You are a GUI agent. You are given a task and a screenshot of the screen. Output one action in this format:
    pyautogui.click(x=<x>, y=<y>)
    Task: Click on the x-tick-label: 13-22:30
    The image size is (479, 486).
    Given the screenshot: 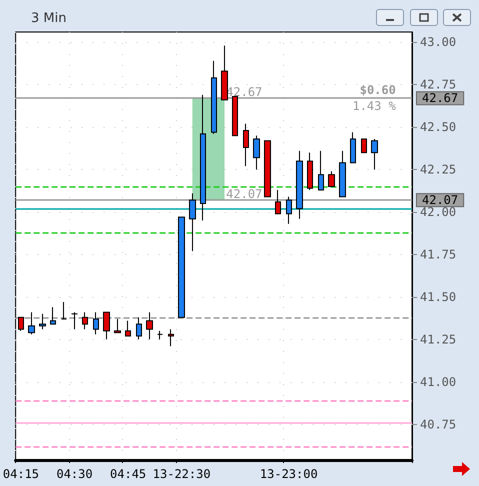 What is the action you would take?
    pyautogui.click(x=181, y=474)
    